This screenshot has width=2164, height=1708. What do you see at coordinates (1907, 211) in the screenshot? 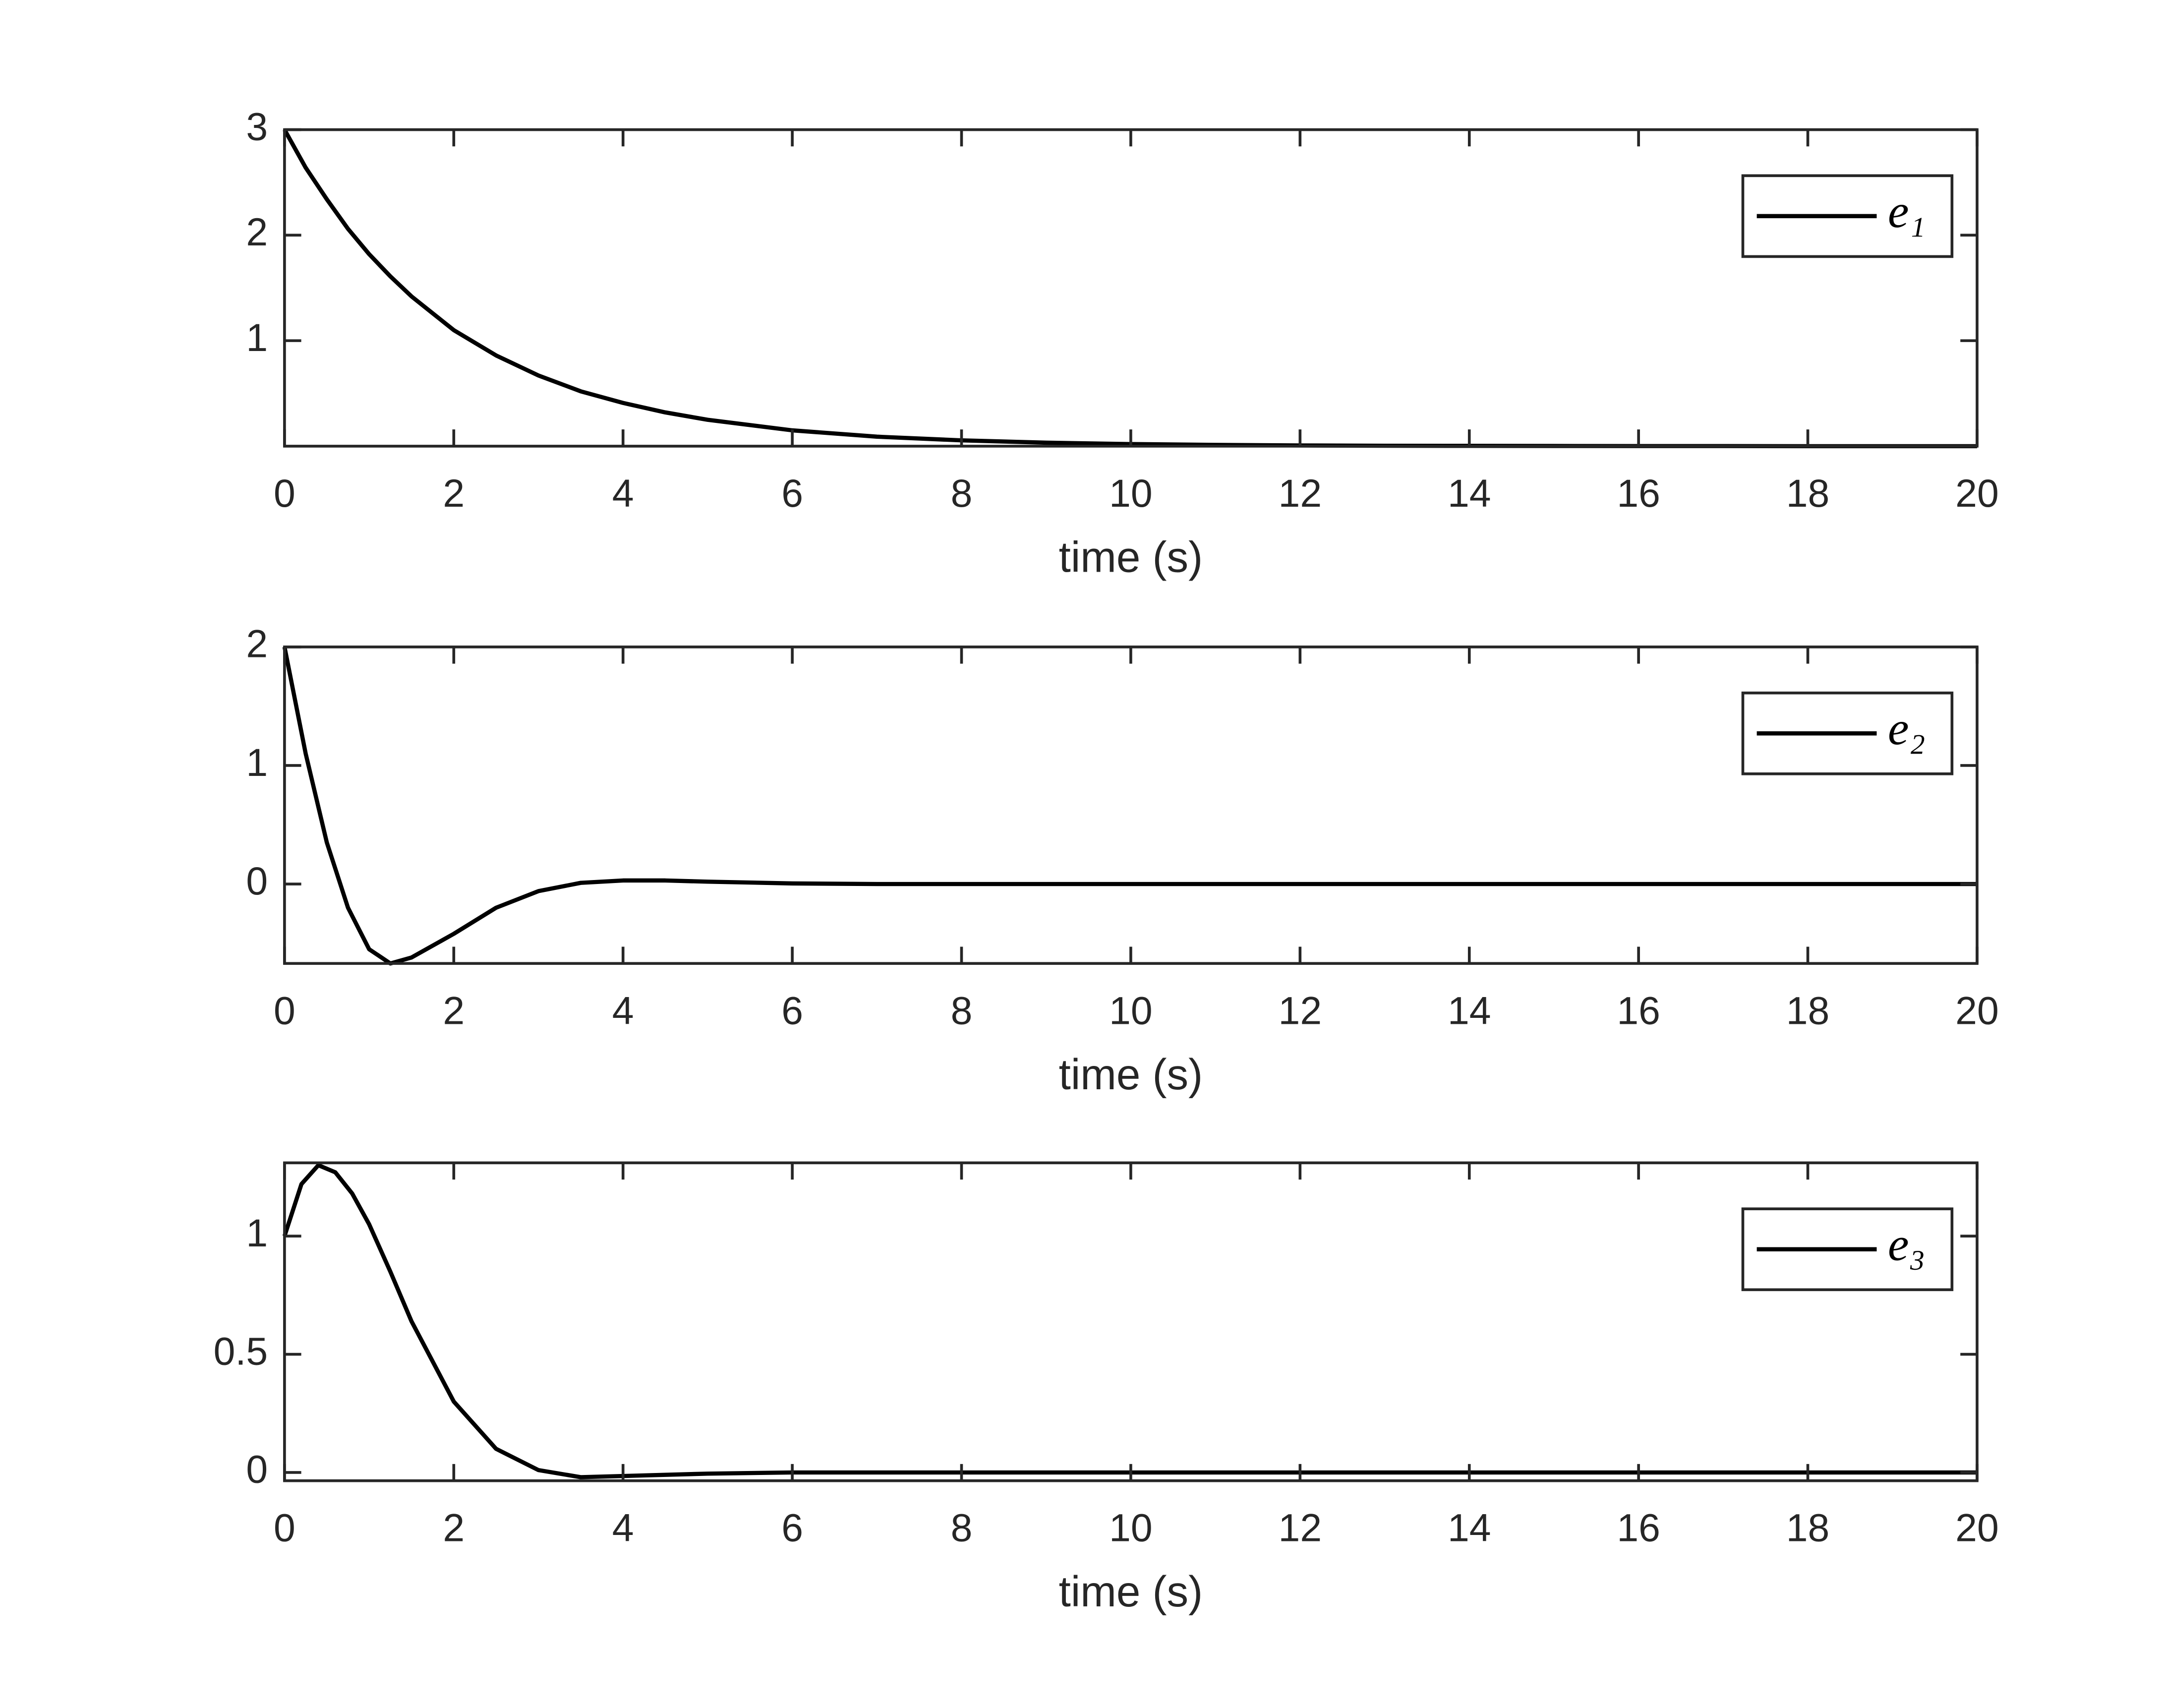
I see `legend-label: e₁` at bounding box center [1907, 211].